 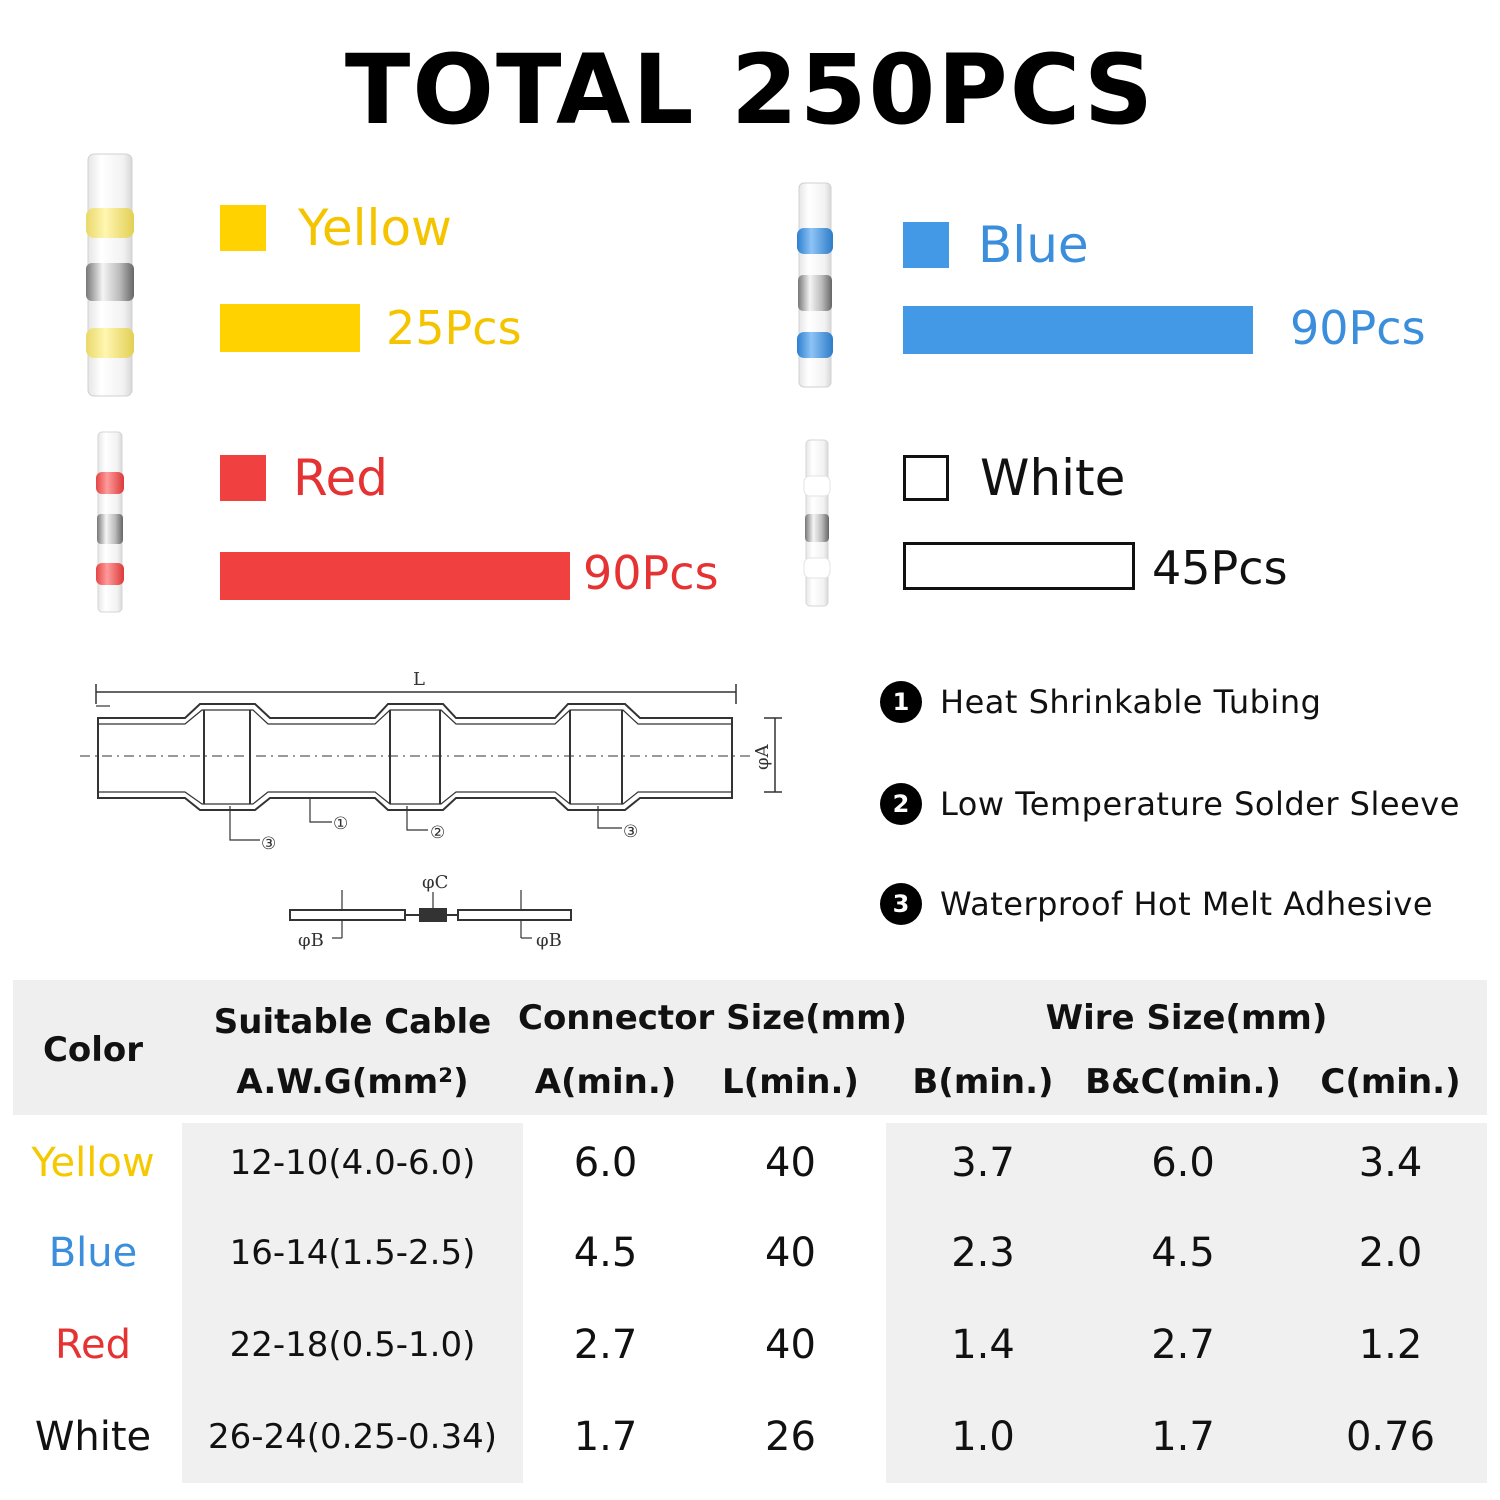 What do you see at coordinates (243, 228) in the screenshot?
I see `yellow-swatch` at bounding box center [243, 228].